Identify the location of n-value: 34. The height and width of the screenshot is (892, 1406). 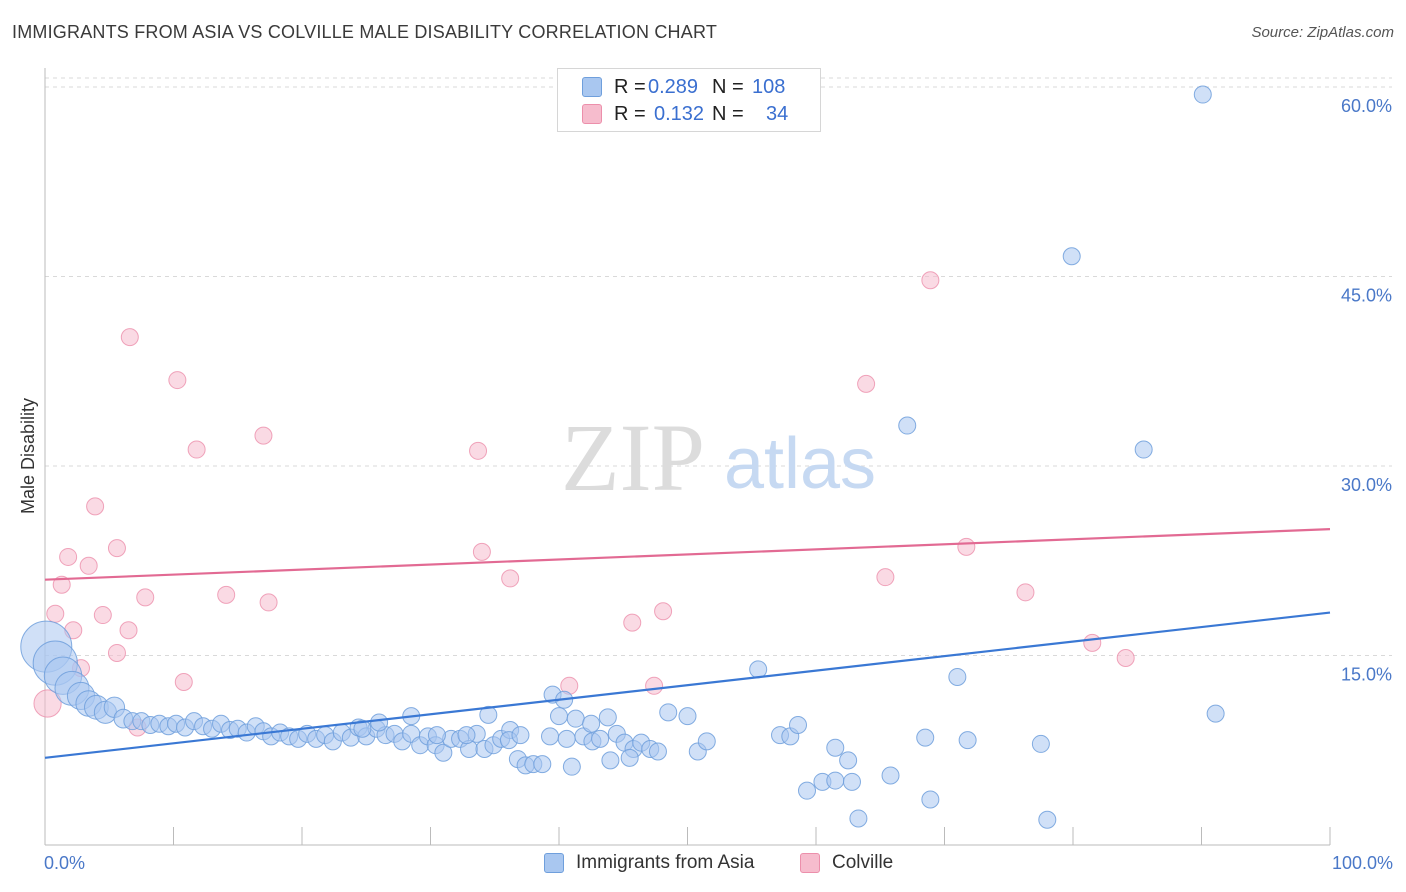
(777, 113).